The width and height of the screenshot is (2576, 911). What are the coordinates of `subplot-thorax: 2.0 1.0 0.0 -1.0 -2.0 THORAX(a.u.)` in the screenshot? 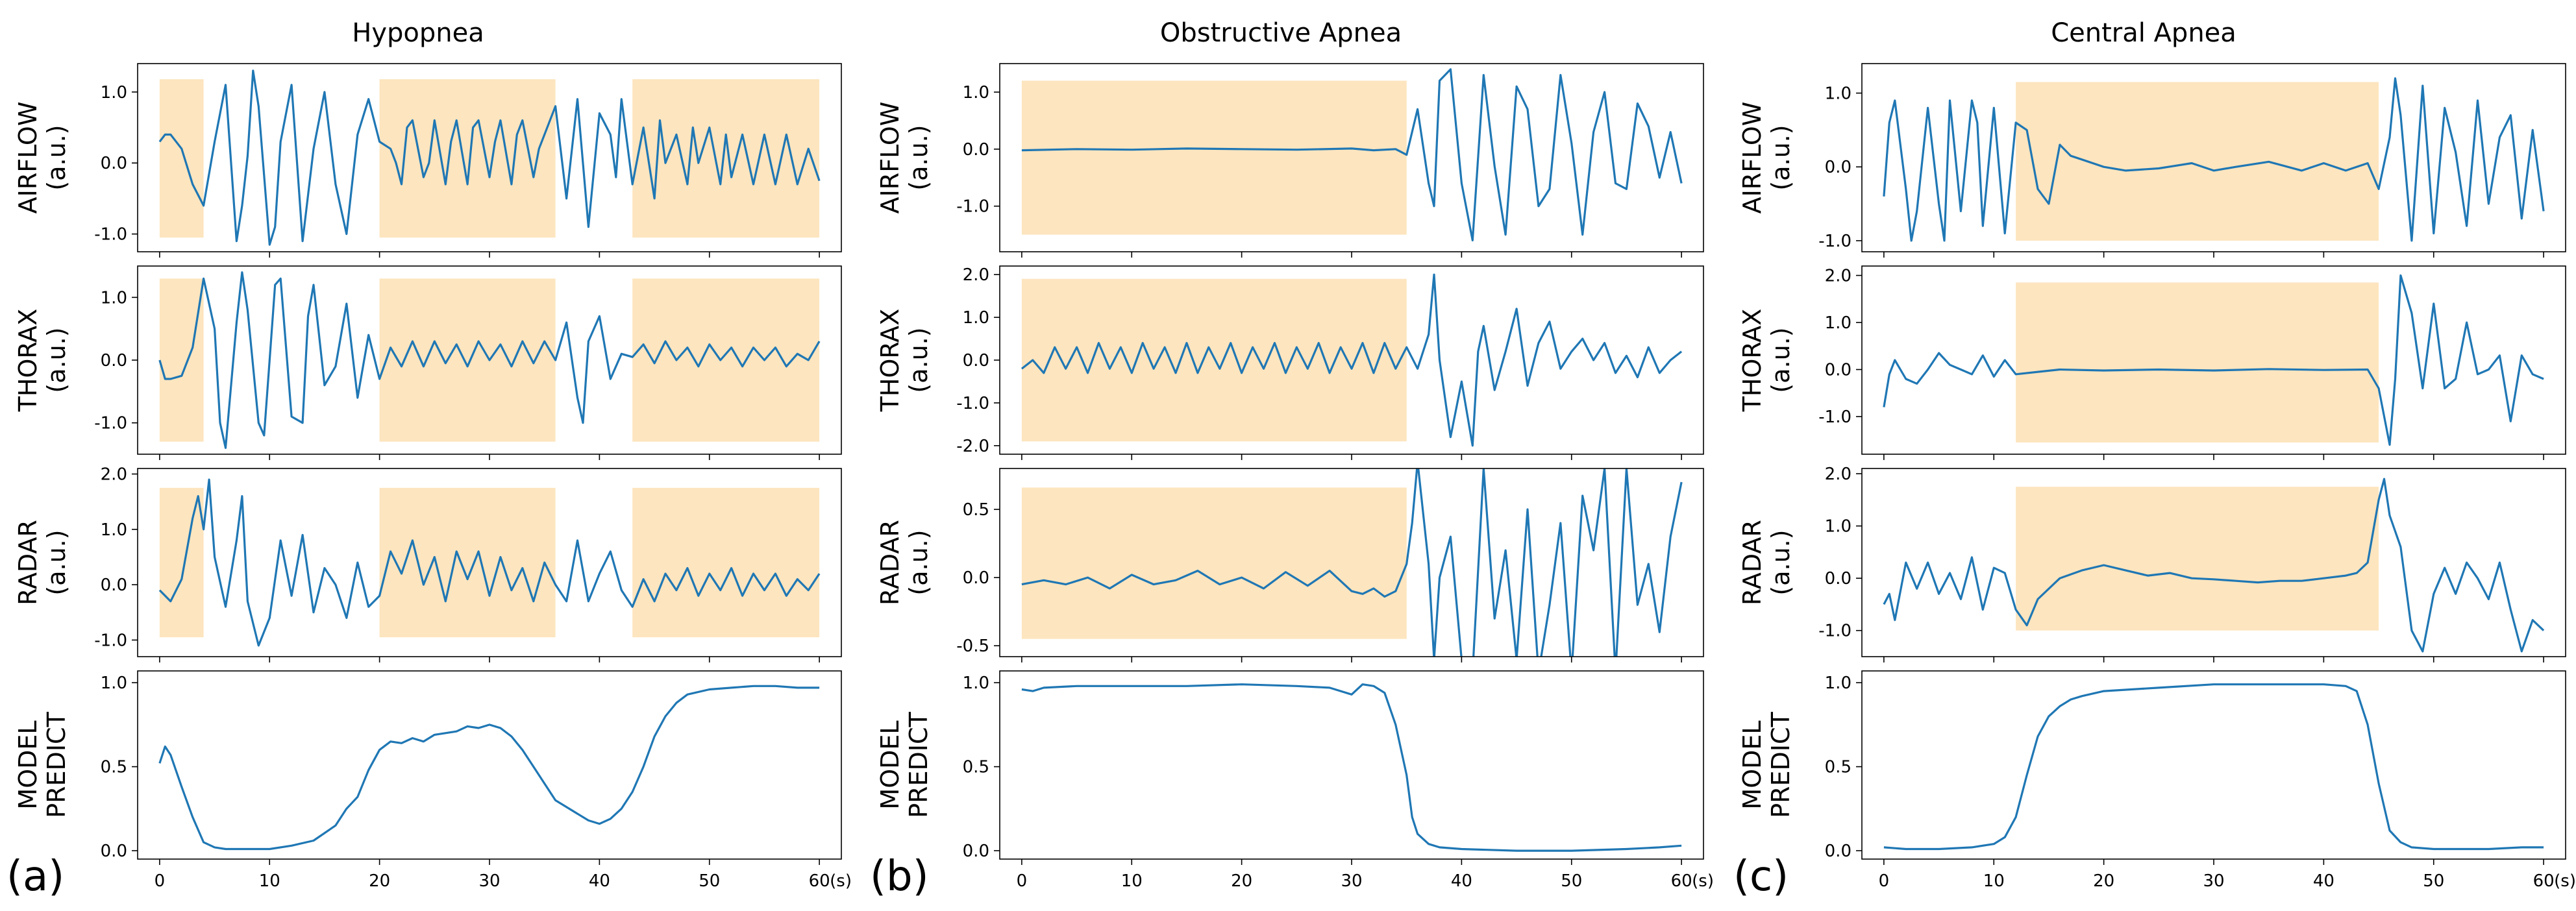 It's located at (1290, 362).